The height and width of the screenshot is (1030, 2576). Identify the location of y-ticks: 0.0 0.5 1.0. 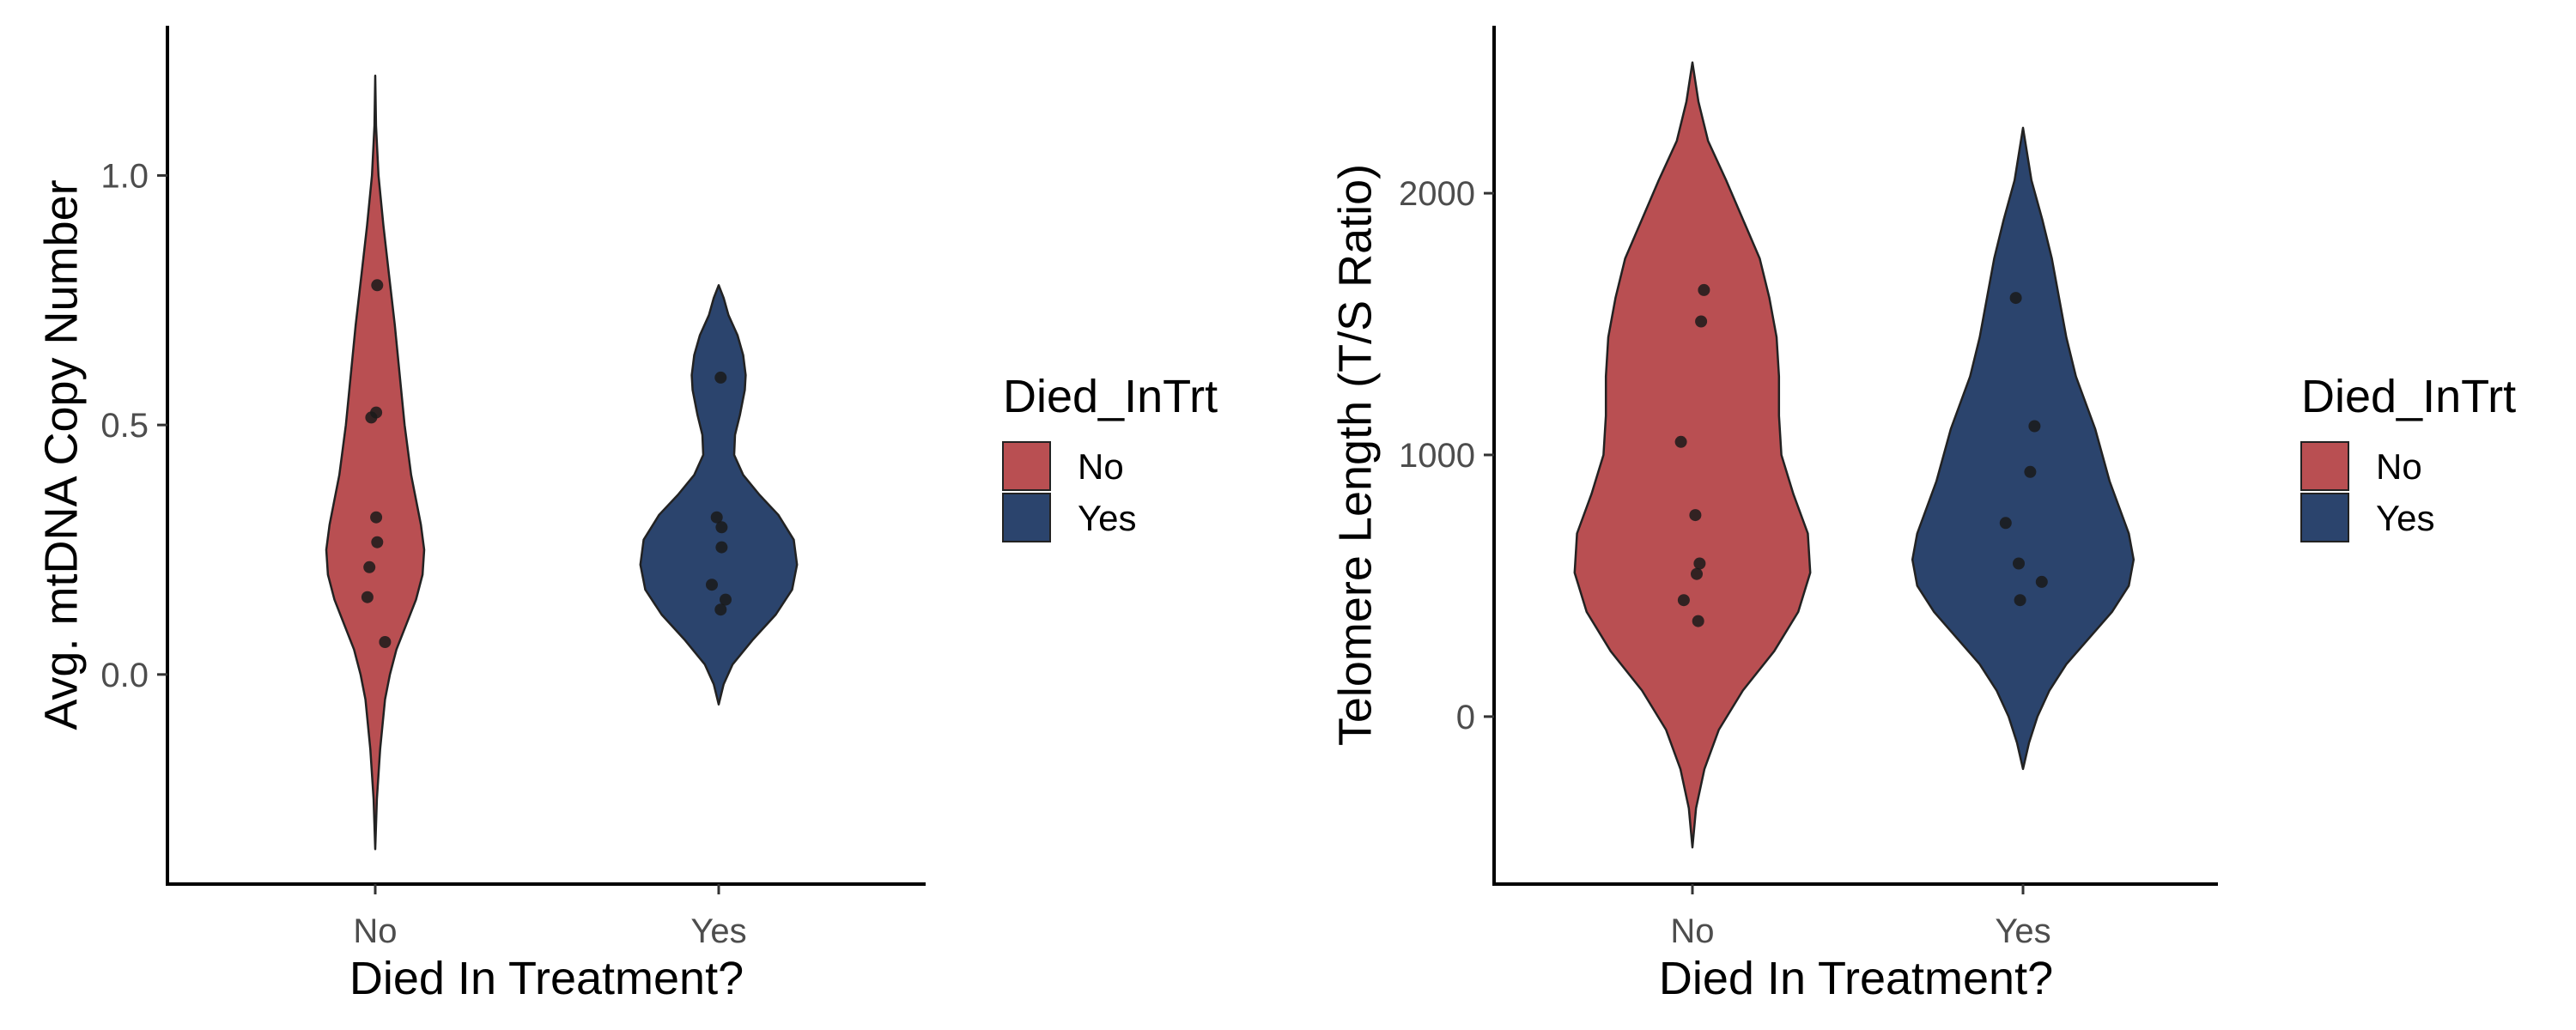
(133, 425).